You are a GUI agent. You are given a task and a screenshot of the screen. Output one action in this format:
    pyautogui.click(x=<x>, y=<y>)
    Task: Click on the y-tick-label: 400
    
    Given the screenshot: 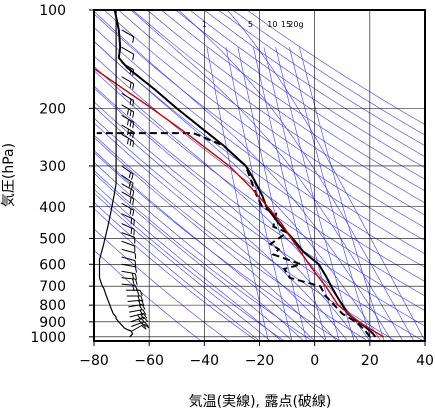 What is the action you would take?
    pyautogui.click(x=52, y=208)
    